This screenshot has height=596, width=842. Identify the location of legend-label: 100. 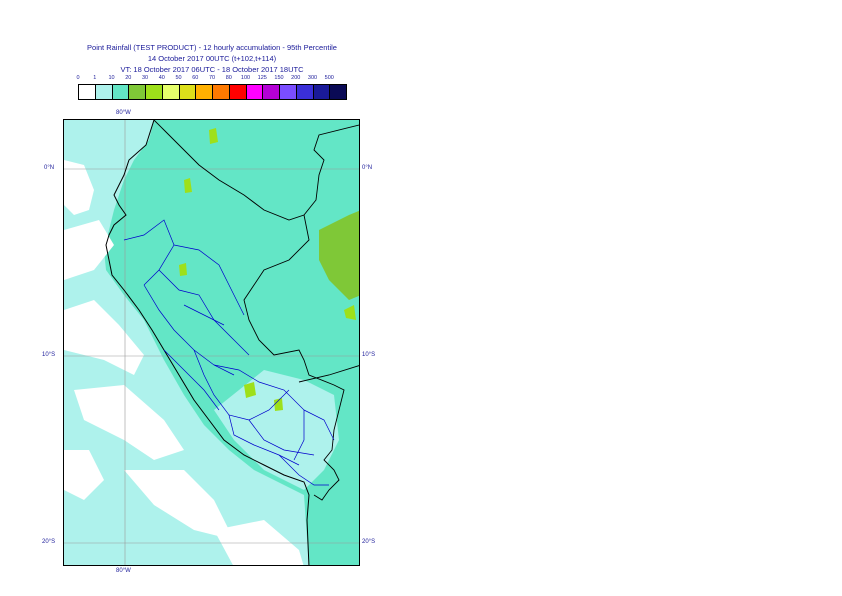
(245, 78).